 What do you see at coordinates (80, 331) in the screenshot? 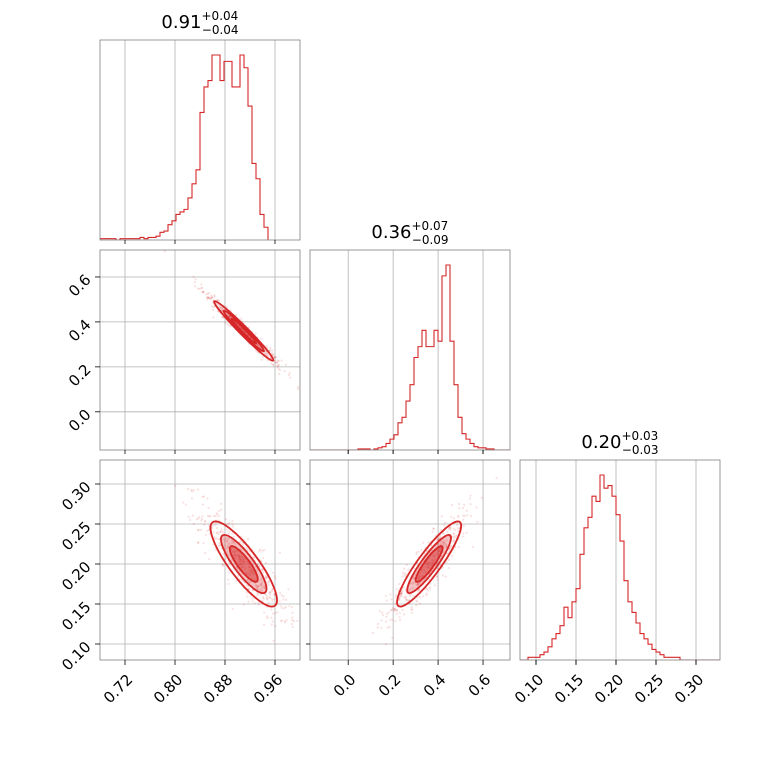
I see `y-tick-label: 0.4` at bounding box center [80, 331].